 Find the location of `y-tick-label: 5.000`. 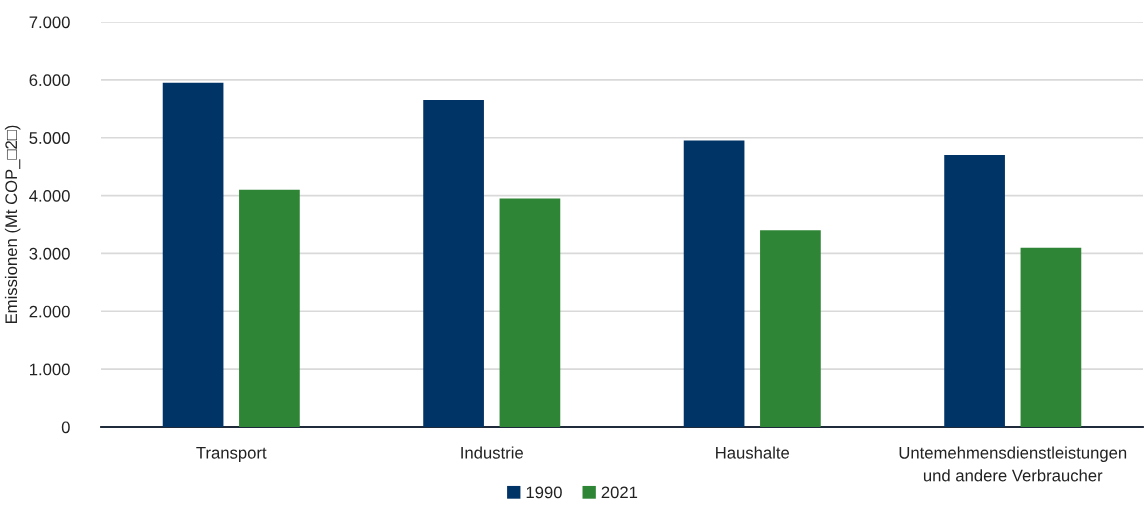

y-tick-label: 5.000 is located at coordinates (49, 138).